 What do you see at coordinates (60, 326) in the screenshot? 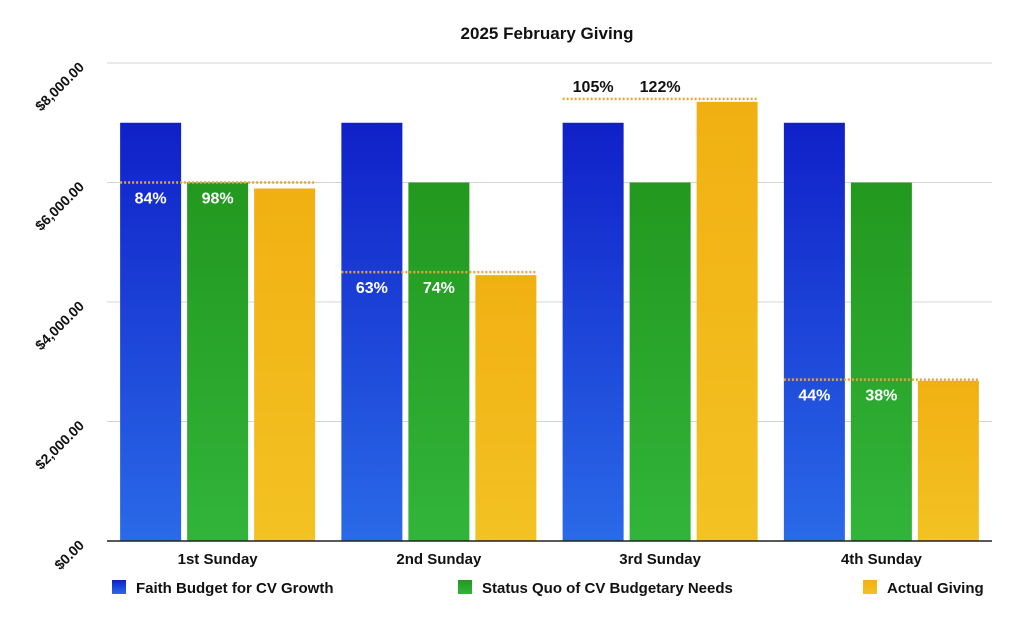
I see `y-tick-label: $4,000.00` at bounding box center [60, 326].